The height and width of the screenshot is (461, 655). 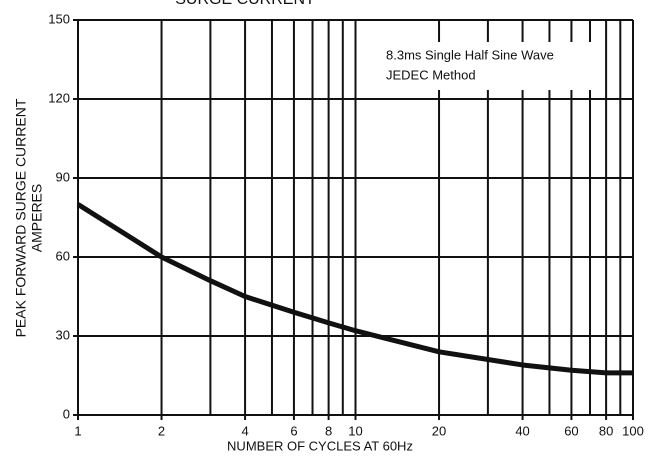 What do you see at coordinates (355, 430) in the screenshot?
I see `x-tick-label: 10` at bounding box center [355, 430].